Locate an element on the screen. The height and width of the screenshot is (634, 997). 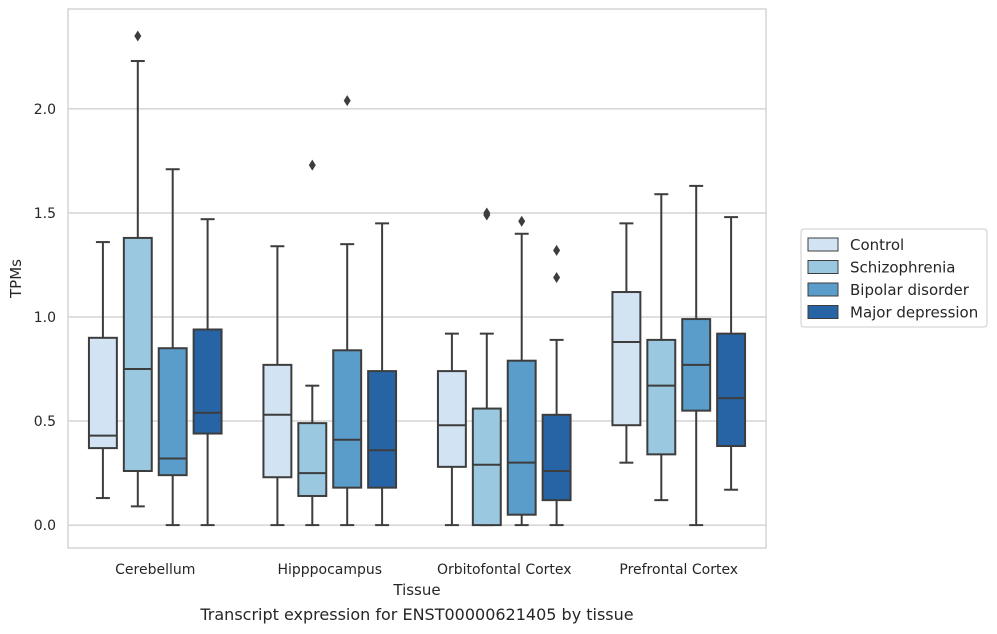
legend-entry: Control is located at coordinates (855, 245).